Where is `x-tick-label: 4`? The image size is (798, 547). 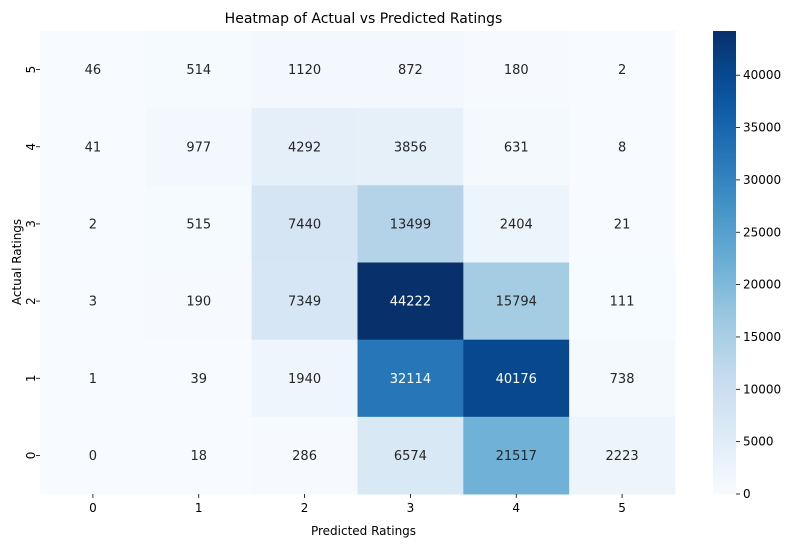
x-tick-label: 4 is located at coordinates (516, 508).